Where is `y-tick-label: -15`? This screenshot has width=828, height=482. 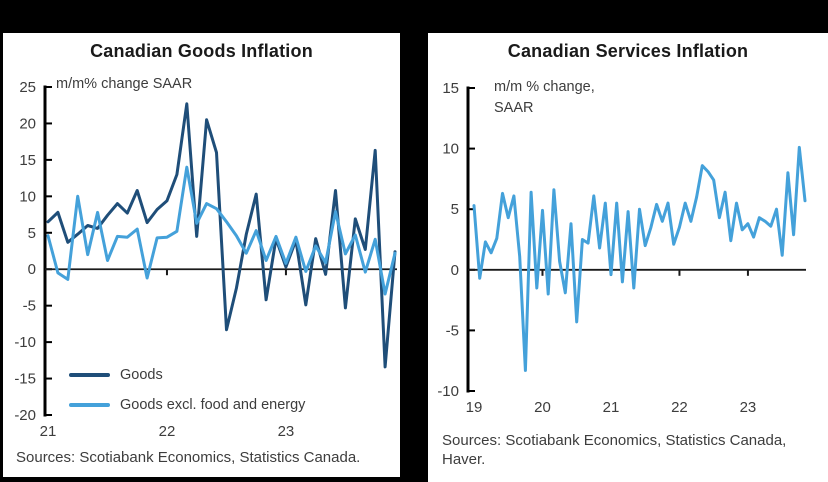 y-tick-label: -15 is located at coordinates (25, 379).